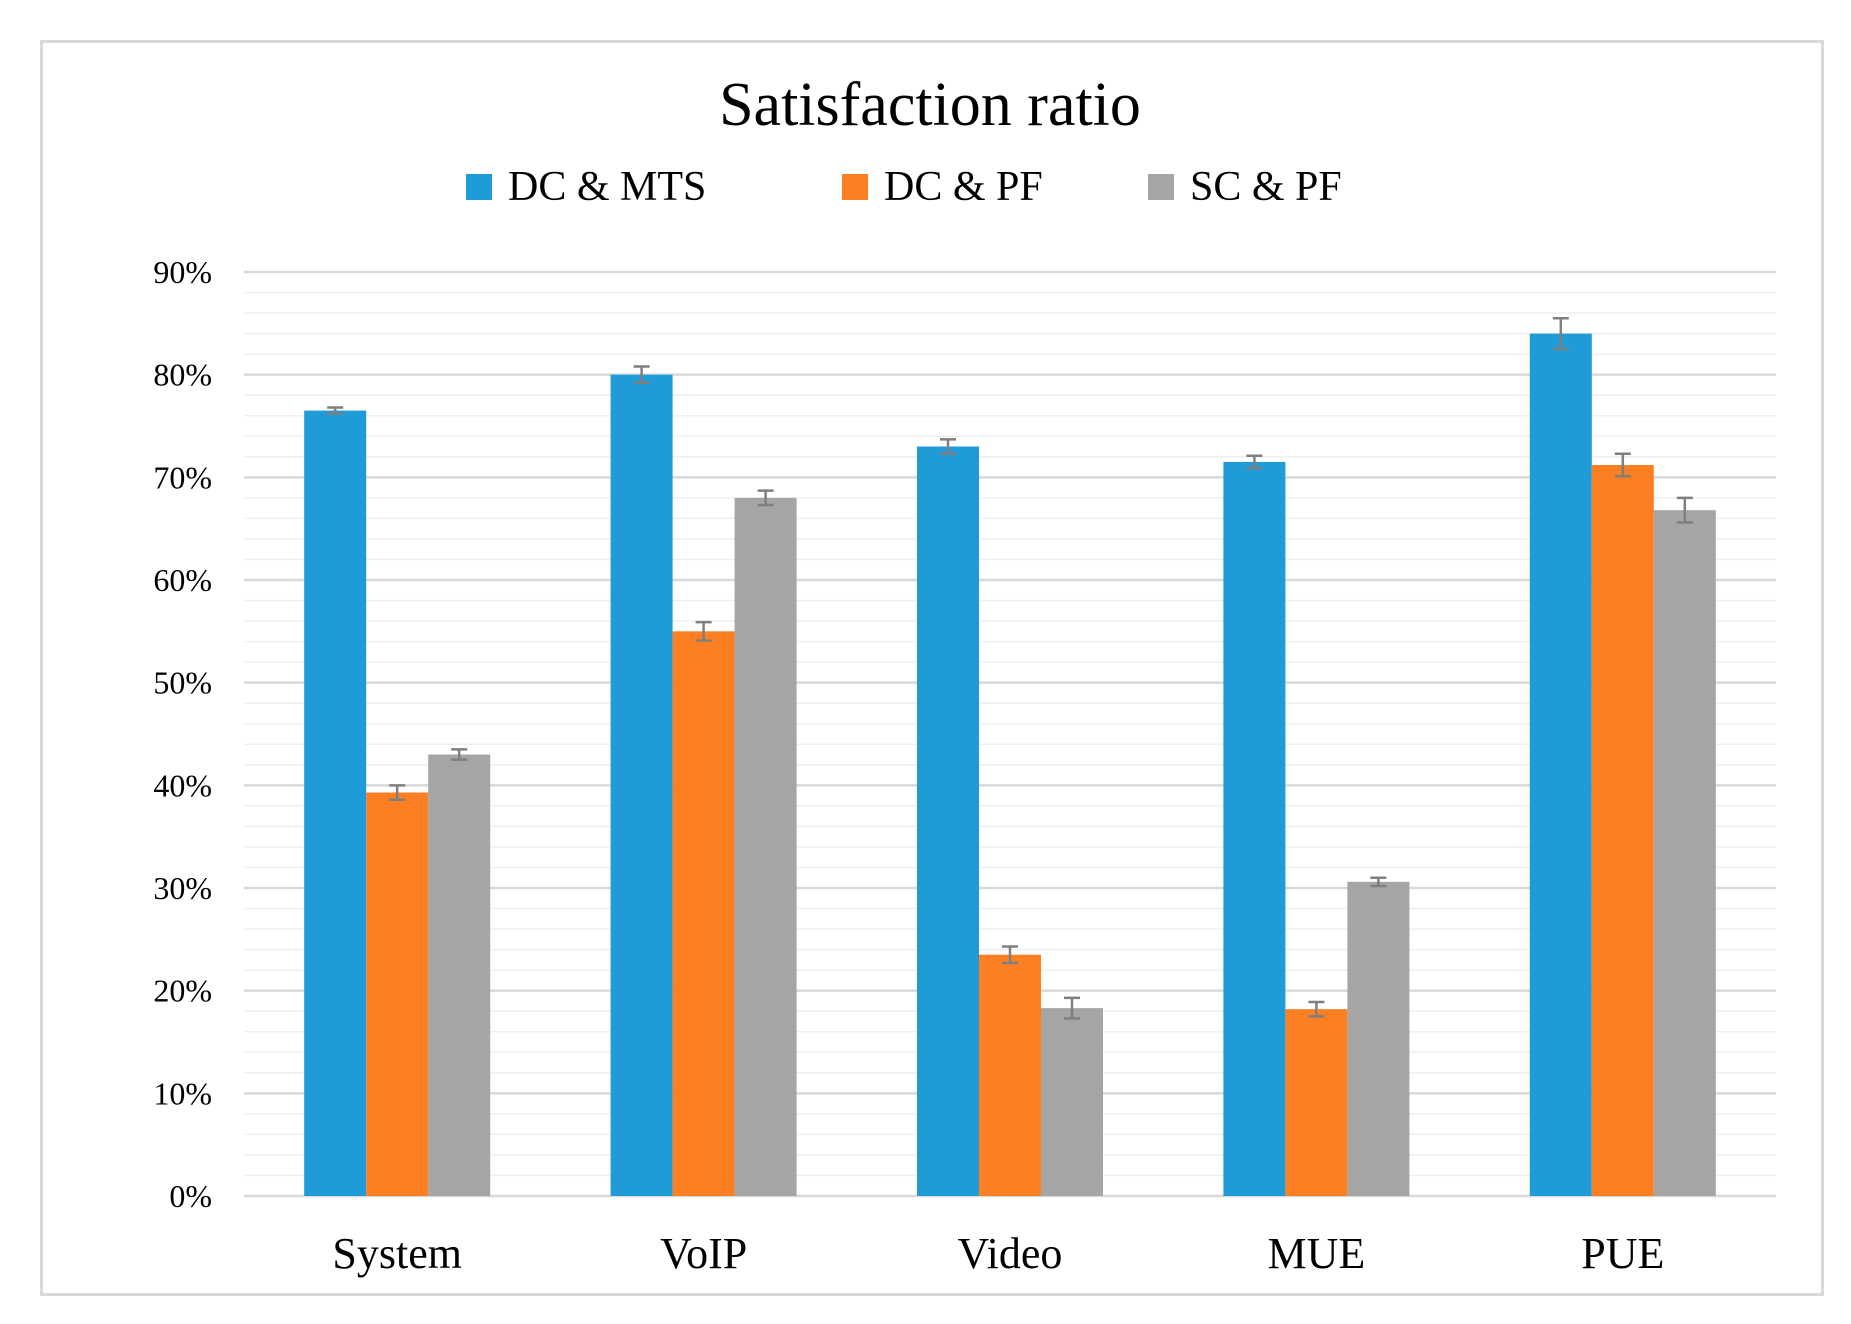 The height and width of the screenshot is (1324, 1851). What do you see at coordinates (1010, 1253) in the screenshot?
I see `x-tick-label: Video` at bounding box center [1010, 1253].